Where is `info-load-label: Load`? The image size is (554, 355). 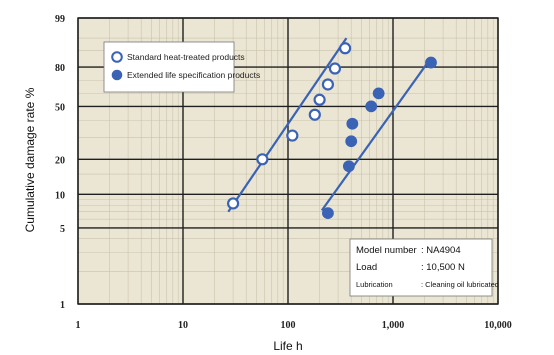
info-load-label: Load is located at coordinates (366, 267).